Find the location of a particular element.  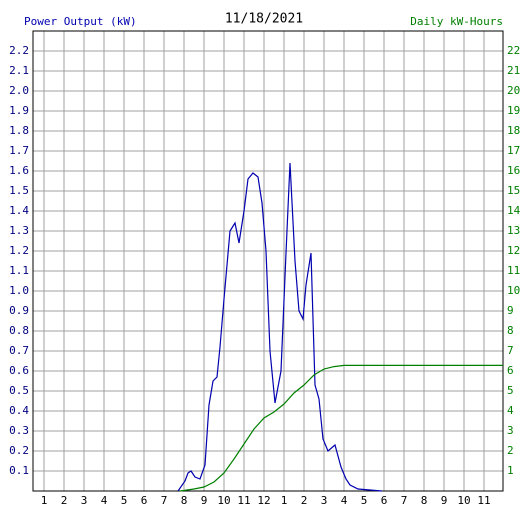

y2-tick-label: 7 is located at coordinates (510, 350).